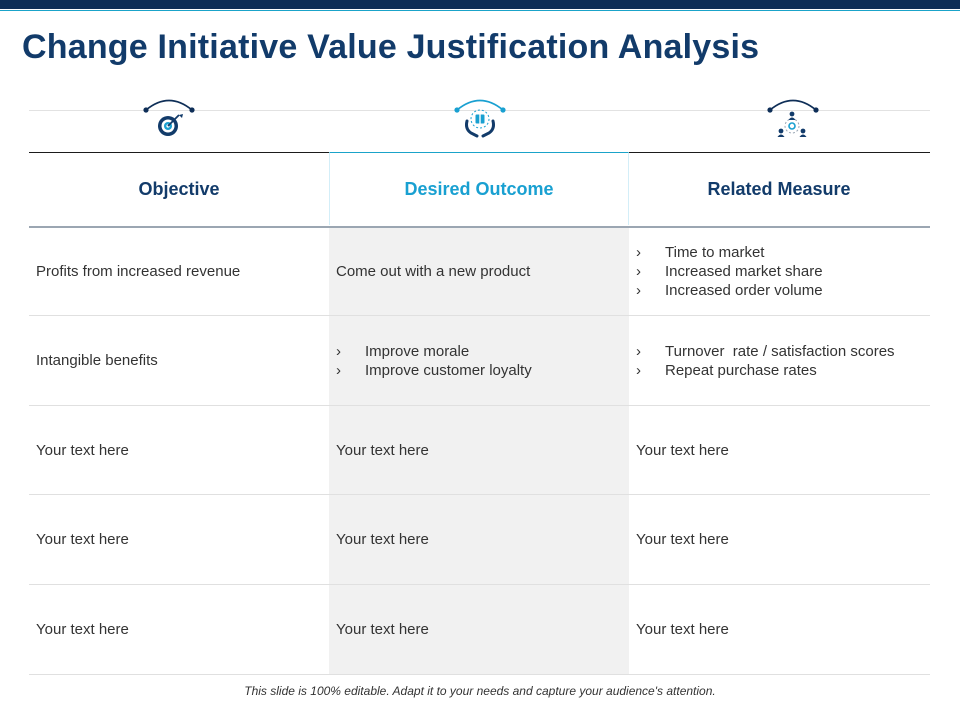  I want to click on list-item: › Repeat purchase rates, so click(781, 370).